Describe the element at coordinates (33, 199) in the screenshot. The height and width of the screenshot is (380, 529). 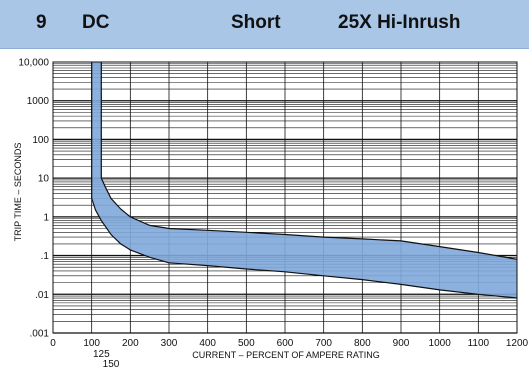
I see `y-tick-labels: .001 .01 .1 1 10 100 1000 10,000` at that location.